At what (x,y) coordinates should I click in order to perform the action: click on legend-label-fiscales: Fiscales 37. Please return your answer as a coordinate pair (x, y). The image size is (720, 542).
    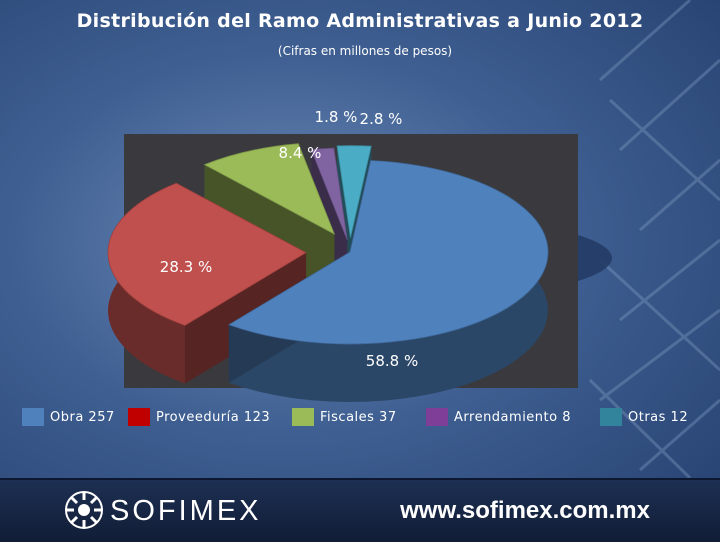
    Looking at the image, I should click on (358, 417).